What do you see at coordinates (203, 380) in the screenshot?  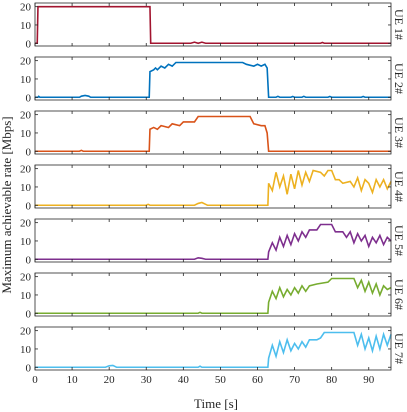 I see `x-axis-ticks: 0 10 20 30 40 50 60 70 80 90` at bounding box center [203, 380].